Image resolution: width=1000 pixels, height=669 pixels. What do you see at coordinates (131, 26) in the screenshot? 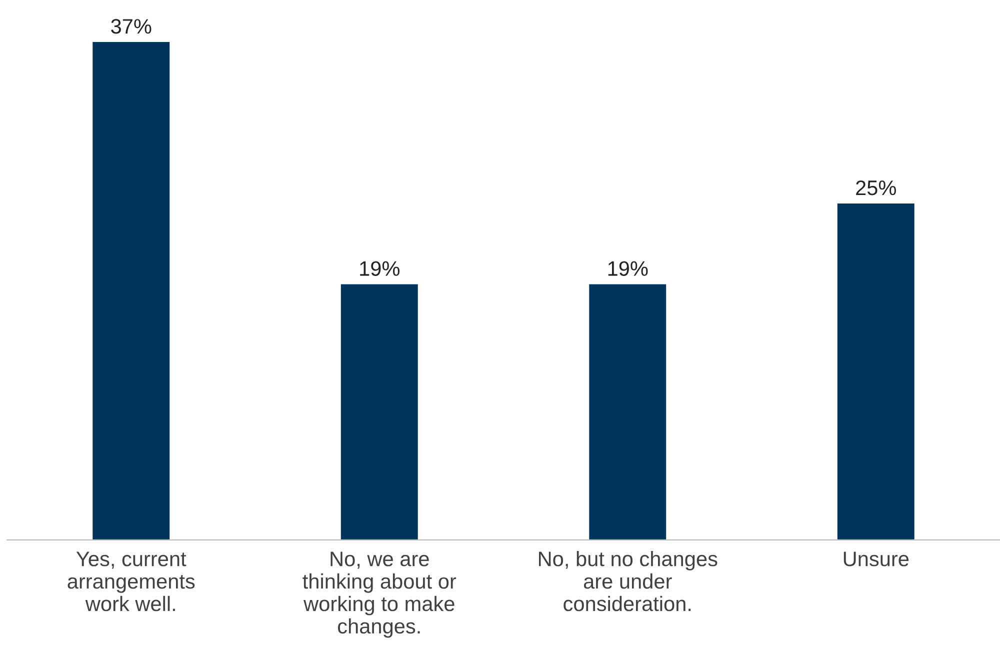
I see `data-label: 37%` at bounding box center [131, 26].